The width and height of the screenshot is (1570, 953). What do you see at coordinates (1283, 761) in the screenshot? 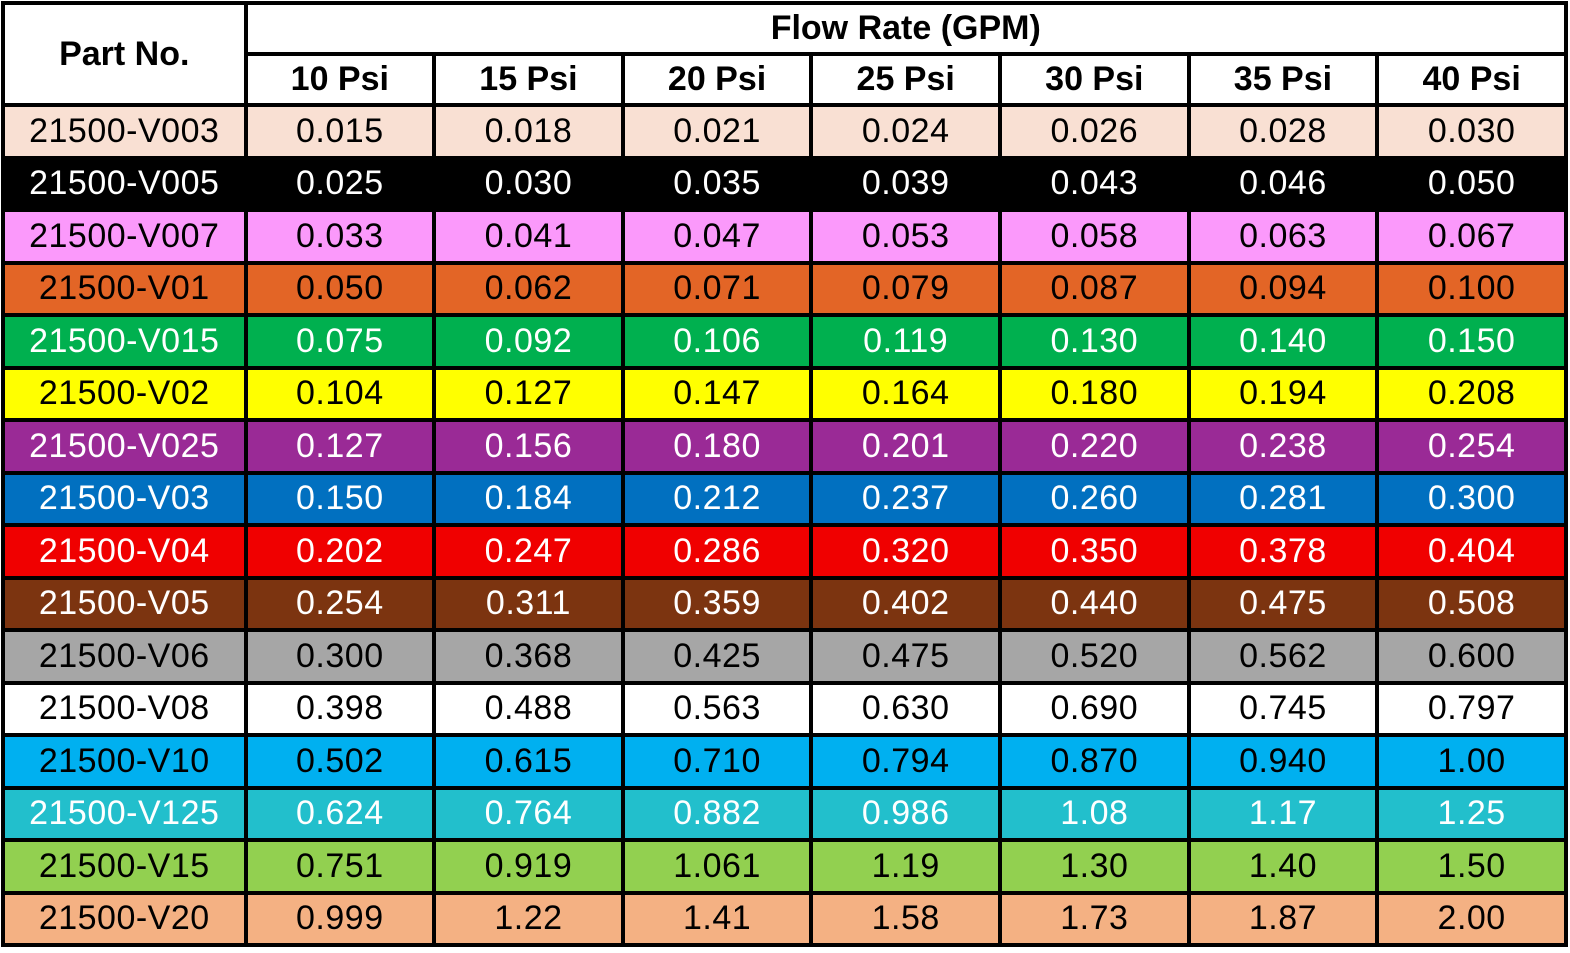
I see `flow-value-cell: 0.940` at bounding box center [1283, 761].